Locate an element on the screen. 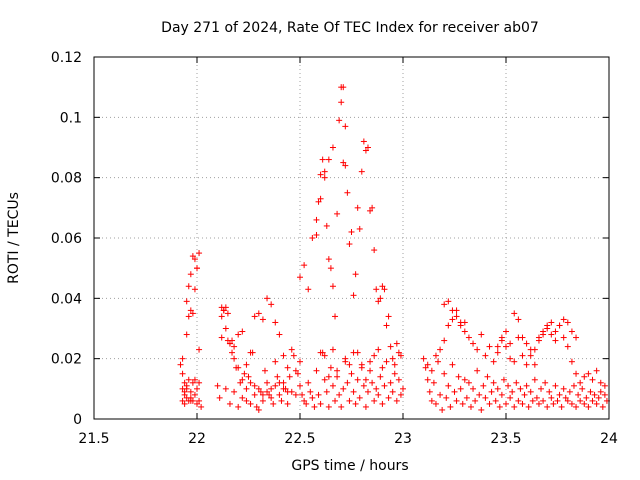  y-tick-label: 0.08 is located at coordinates (66, 179).